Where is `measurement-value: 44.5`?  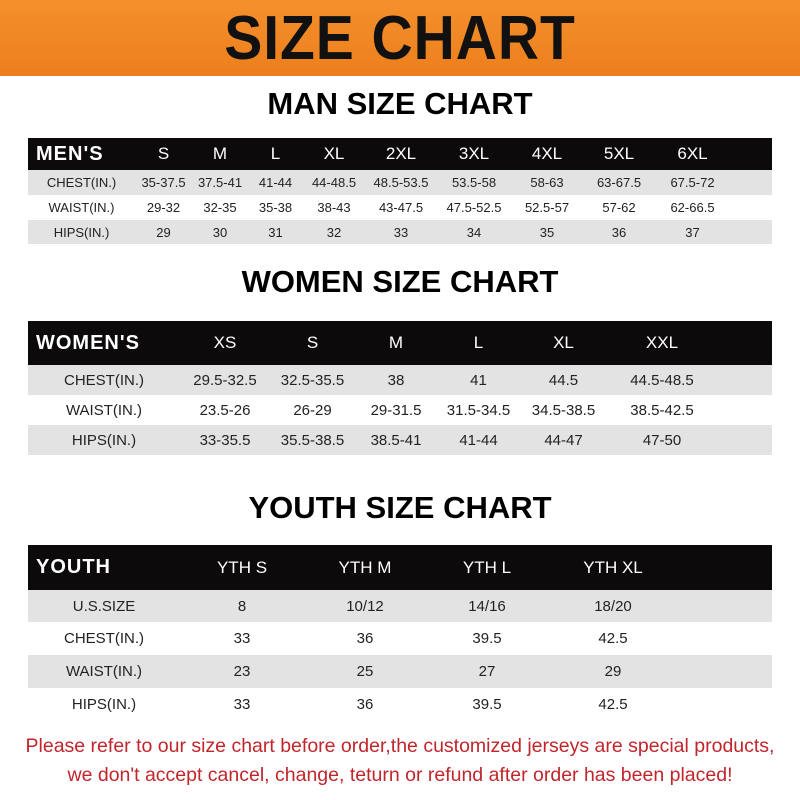 measurement-value: 44.5 is located at coordinates (563, 380).